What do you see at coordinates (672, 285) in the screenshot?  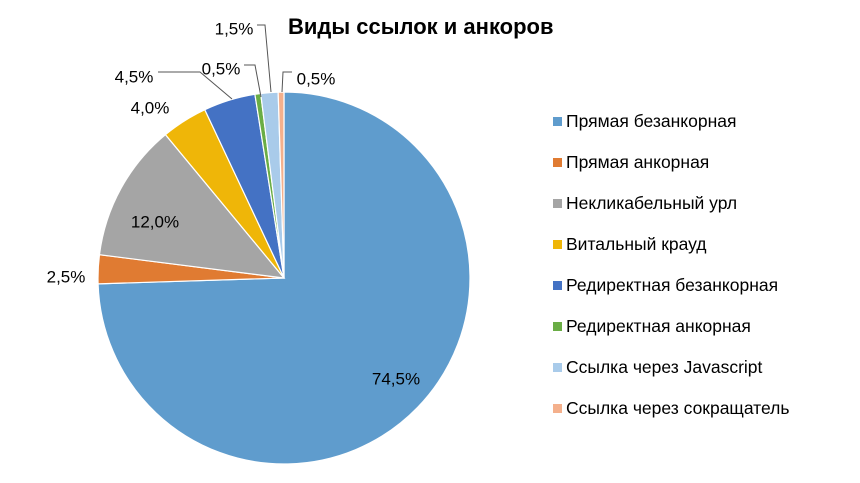 I see `legend-label-5: Редиректная безанкорная` at bounding box center [672, 285].